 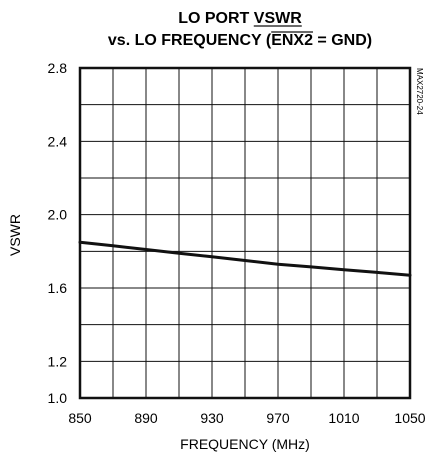 I want to click on x-tick-label: 970, so click(x=278, y=418).